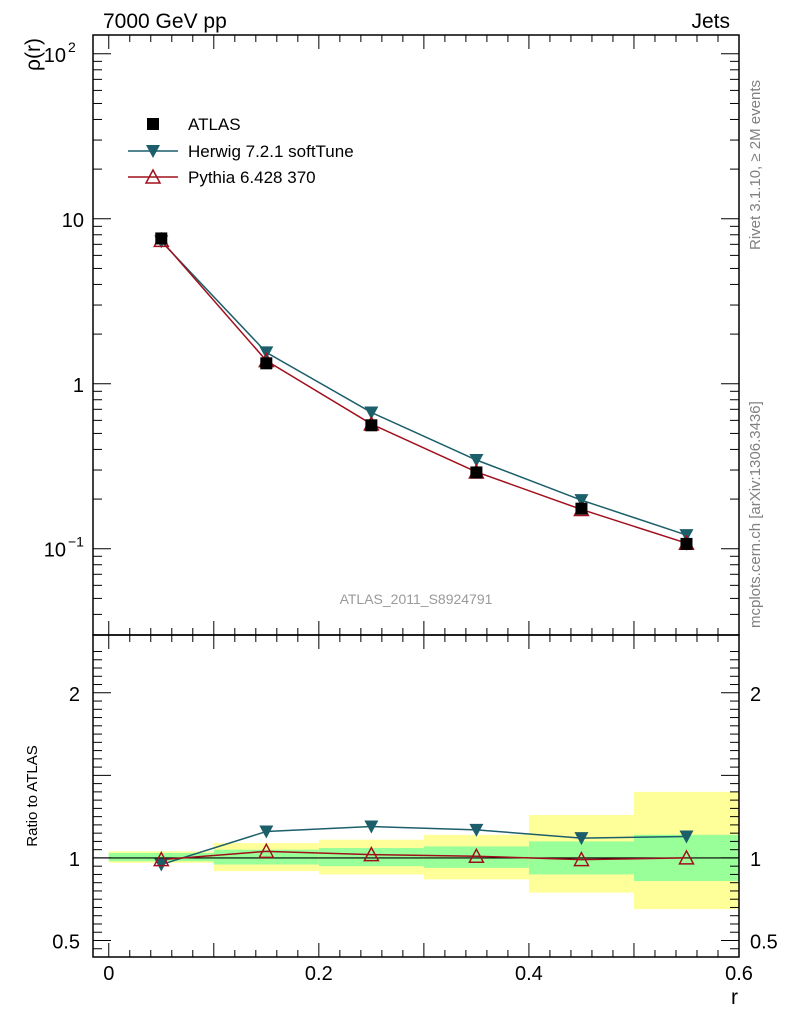 The height and width of the screenshot is (1024, 786). What do you see at coordinates (734, 997) in the screenshot?
I see `ratio-xlabel: r` at bounding box center [734, 997].